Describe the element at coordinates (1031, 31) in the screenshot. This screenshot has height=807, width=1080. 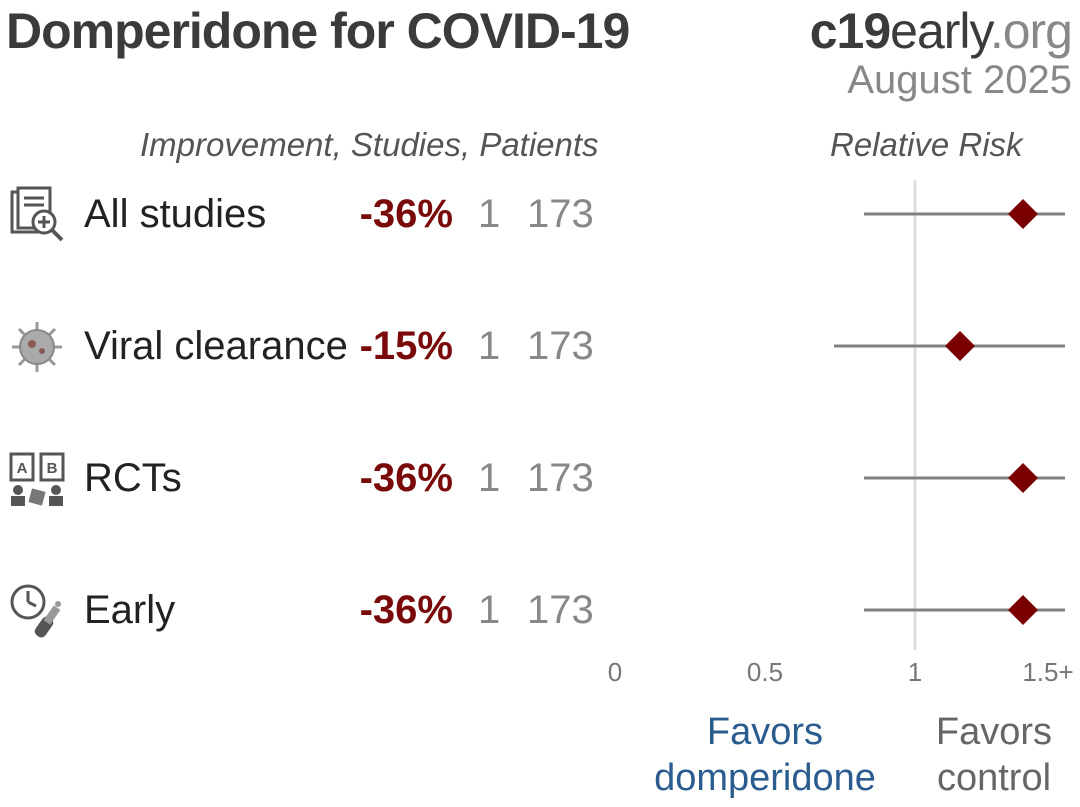
I see `brand-suffix: .org` at that location.